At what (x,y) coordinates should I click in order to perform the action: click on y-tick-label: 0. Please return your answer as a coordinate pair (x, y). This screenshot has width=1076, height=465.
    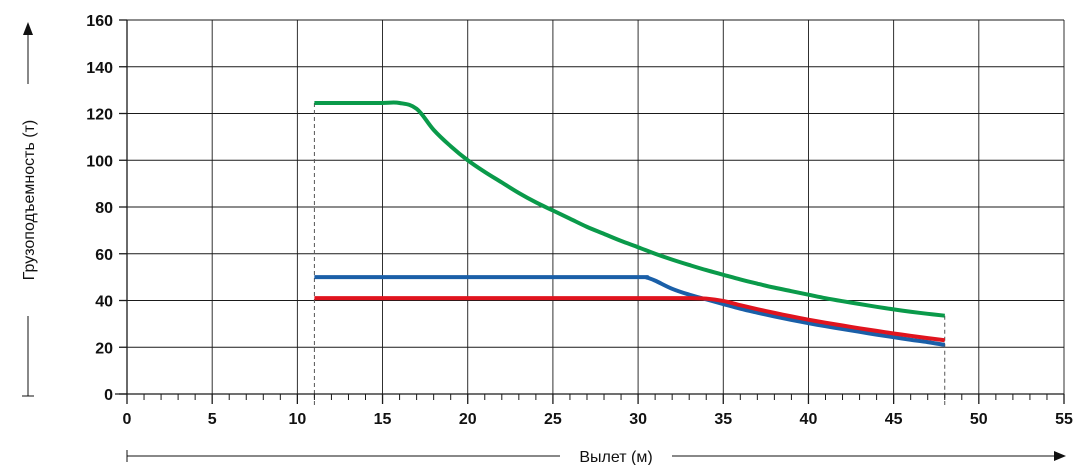
    Looking at the image, I should click on (108, 395).